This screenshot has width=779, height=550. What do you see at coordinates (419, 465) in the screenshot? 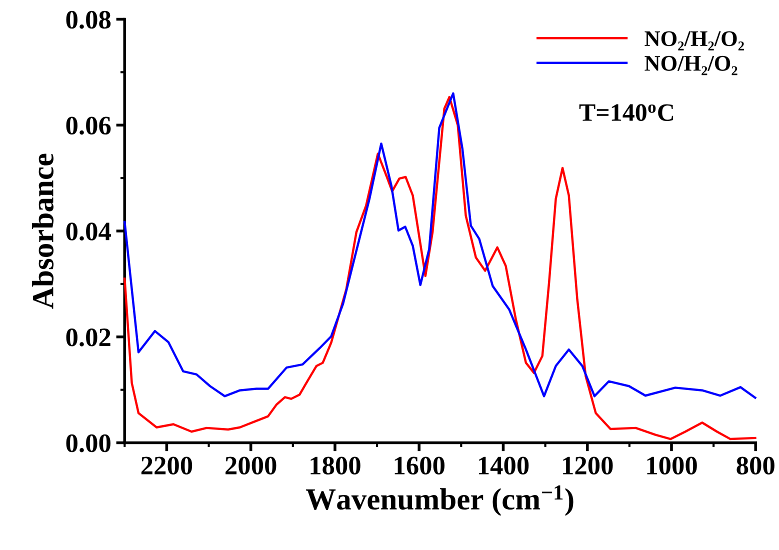
I see `x-tick-label: 1600` at bounding box center [419, 465].